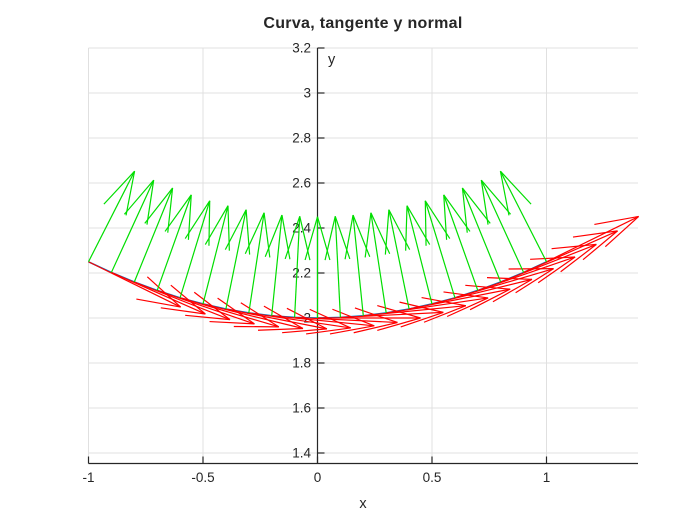 The image size is (700, 525). What do you see at coordinates (88, 477) in the screenshot?
I see `x-tick-label: -1` at bounding box center [88, 477].